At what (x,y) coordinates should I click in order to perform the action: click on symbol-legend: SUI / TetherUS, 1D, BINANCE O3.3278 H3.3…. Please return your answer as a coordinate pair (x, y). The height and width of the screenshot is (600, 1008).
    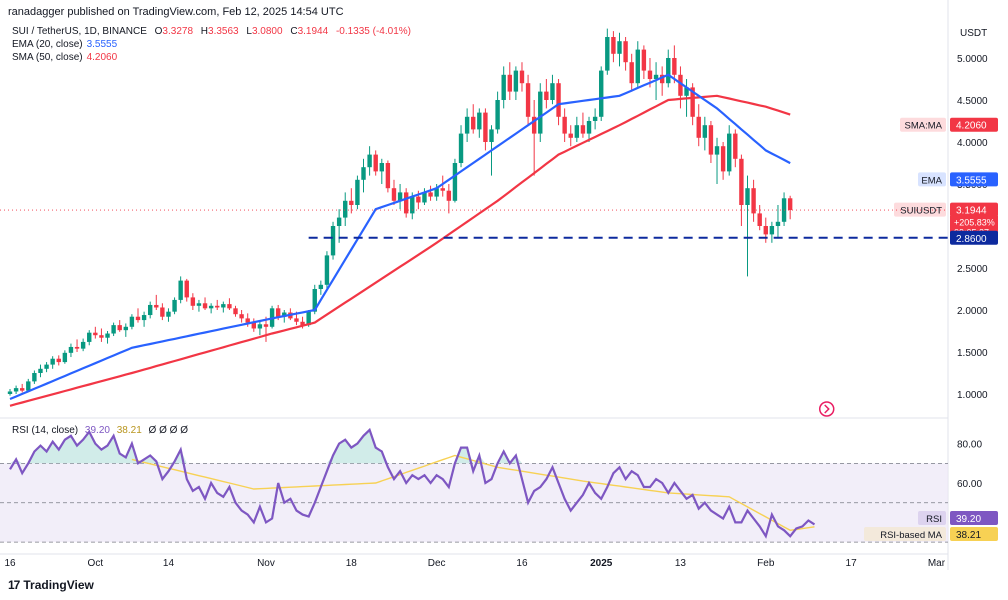
    Looking at the image, I should click on (211, 31).